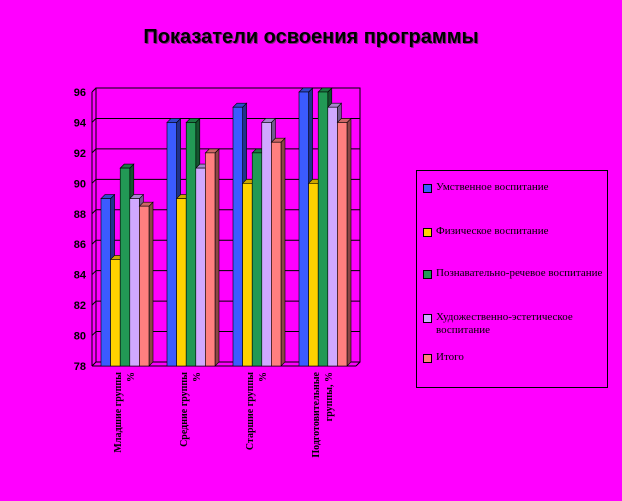 The width and height of the screenshot is (622, 501). I want to click on y-tick-label: 80, so click(80, 337).